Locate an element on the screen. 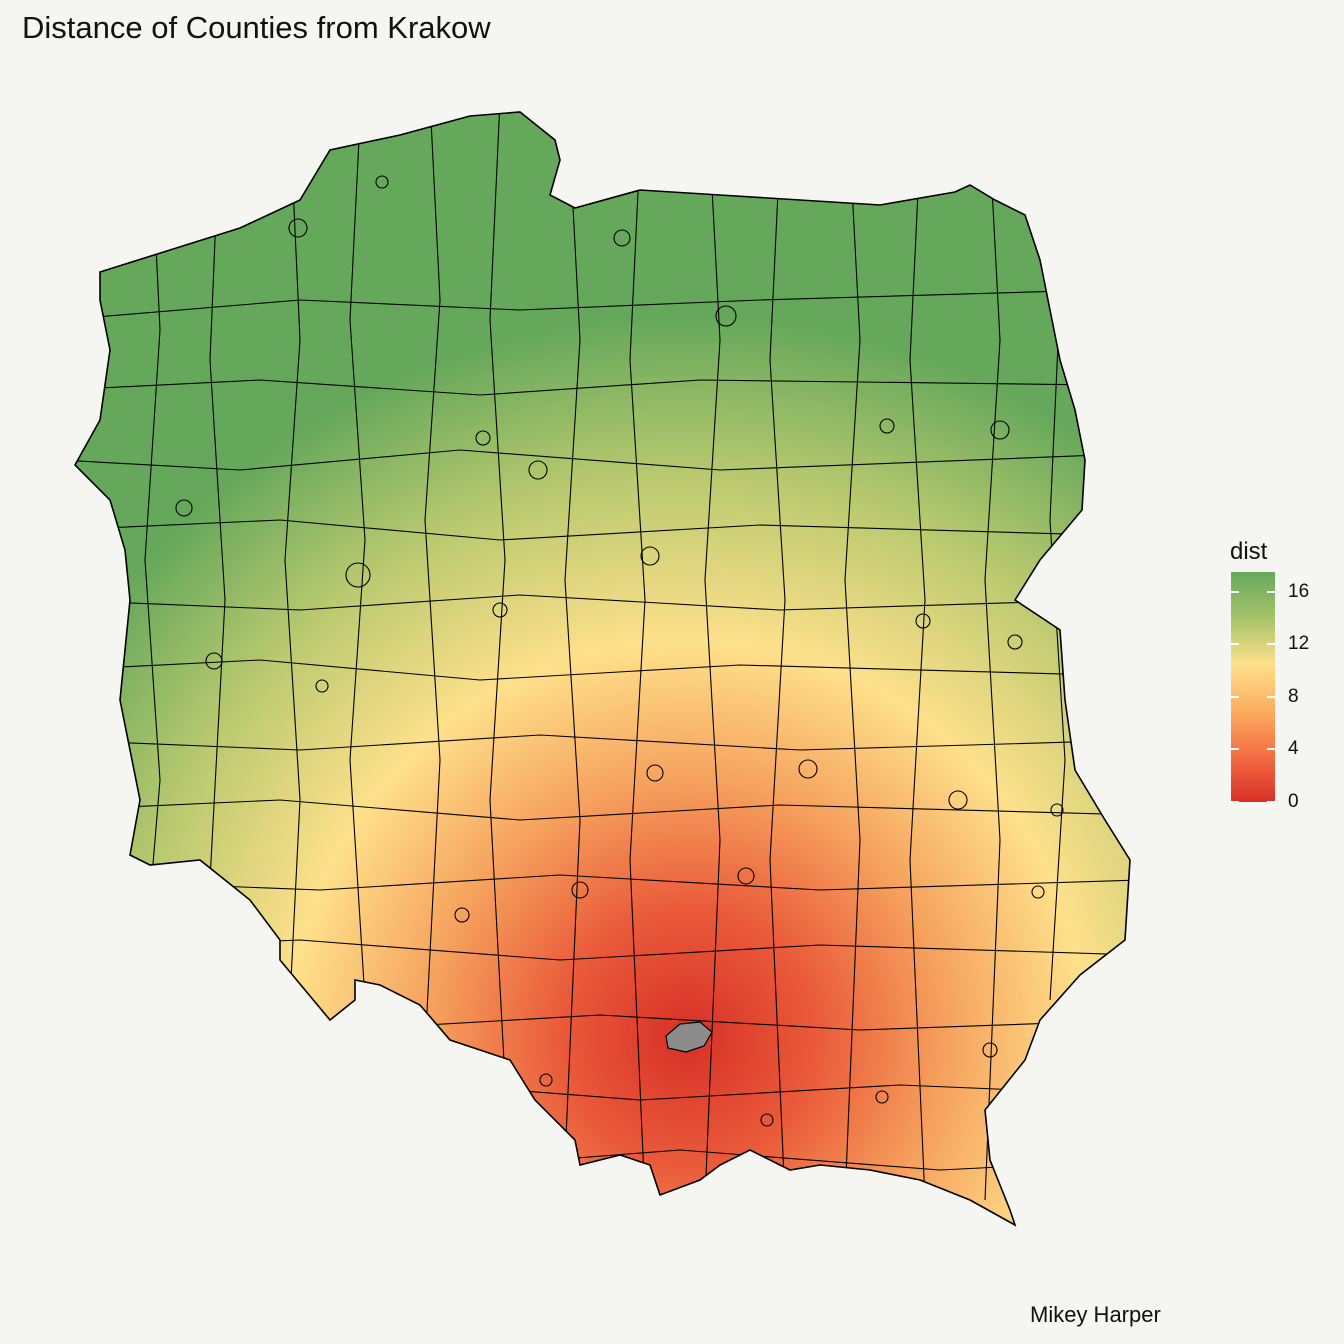 Image resolution: width=1344 pixels, height=1344 pixels. legend-tick-label: 4 is located at coordinates (1293, 749).